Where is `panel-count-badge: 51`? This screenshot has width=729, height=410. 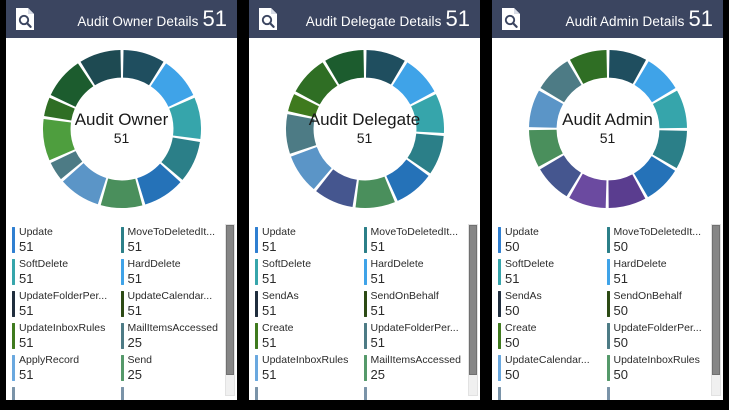
panel-count-badge: 51 is located at coordinates (700, 18).